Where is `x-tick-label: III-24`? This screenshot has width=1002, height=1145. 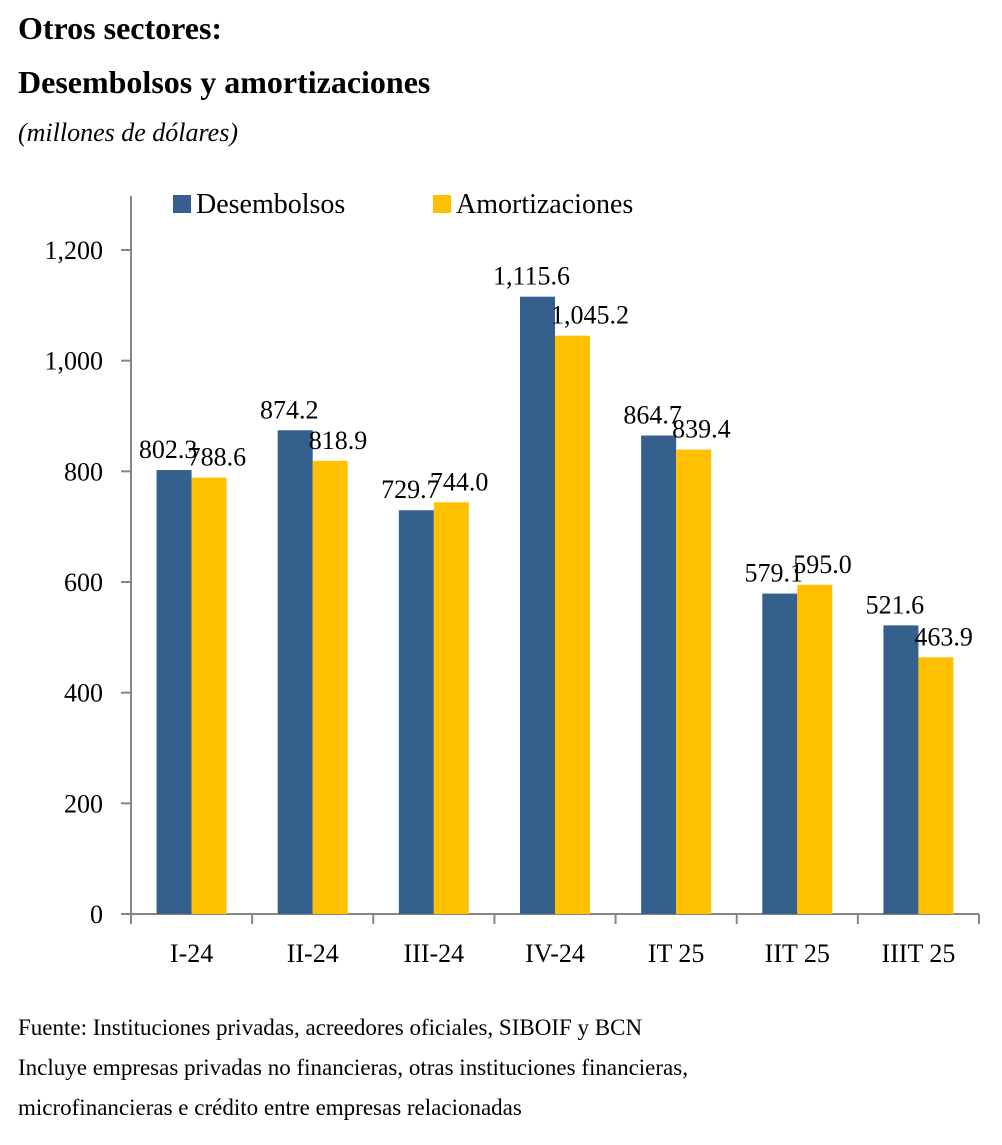
x-tick-label: III-24 is located at coordinates (434, 953).